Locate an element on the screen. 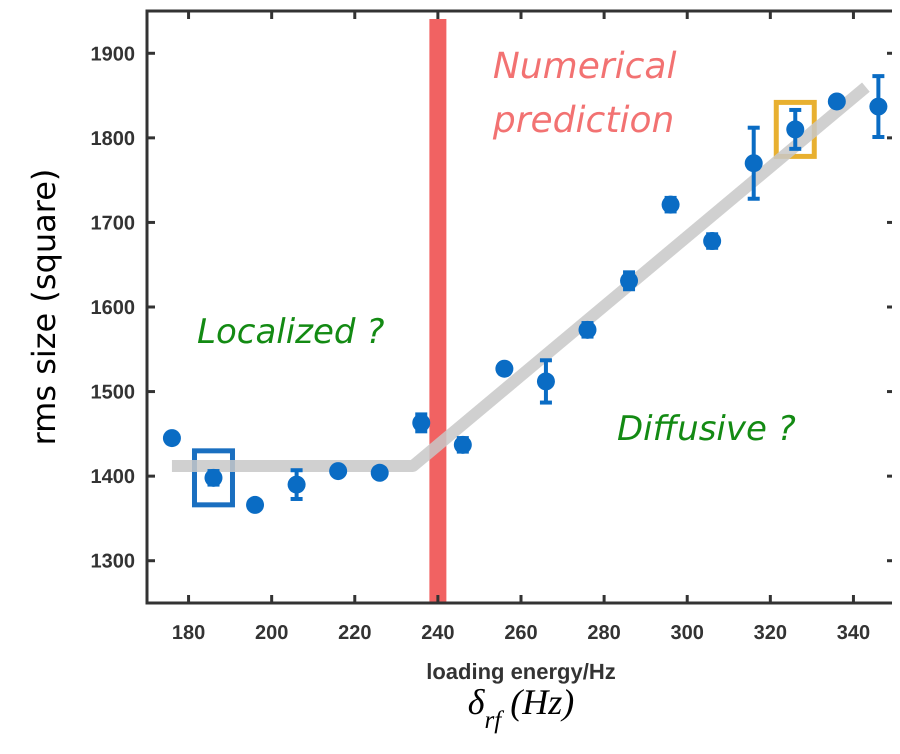 This screenshot has height=754, width=900. x-tick-label: 180 is located at coordinates (189, 633).